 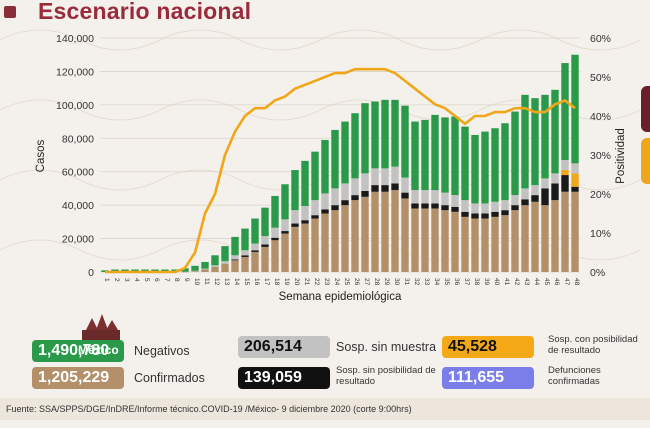 I want to click on x-tick-label: 2, so click(x=116, y=280).